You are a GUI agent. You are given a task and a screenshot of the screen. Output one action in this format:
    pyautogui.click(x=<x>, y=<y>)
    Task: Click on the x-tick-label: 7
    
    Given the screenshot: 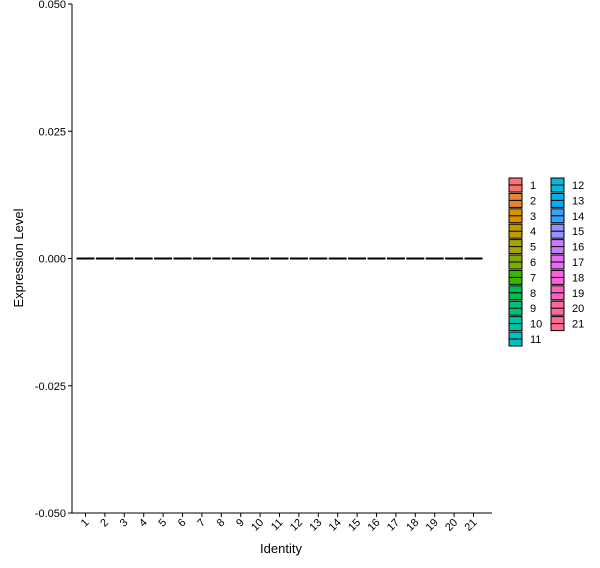 What is the action you would take?
    pyautogui.click(x=201, y=523)
    